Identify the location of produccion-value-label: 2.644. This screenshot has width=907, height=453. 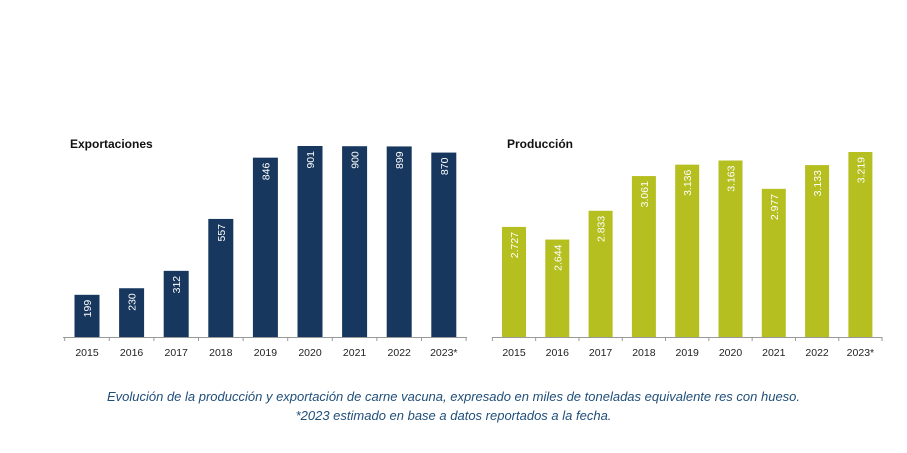
(558, 257).